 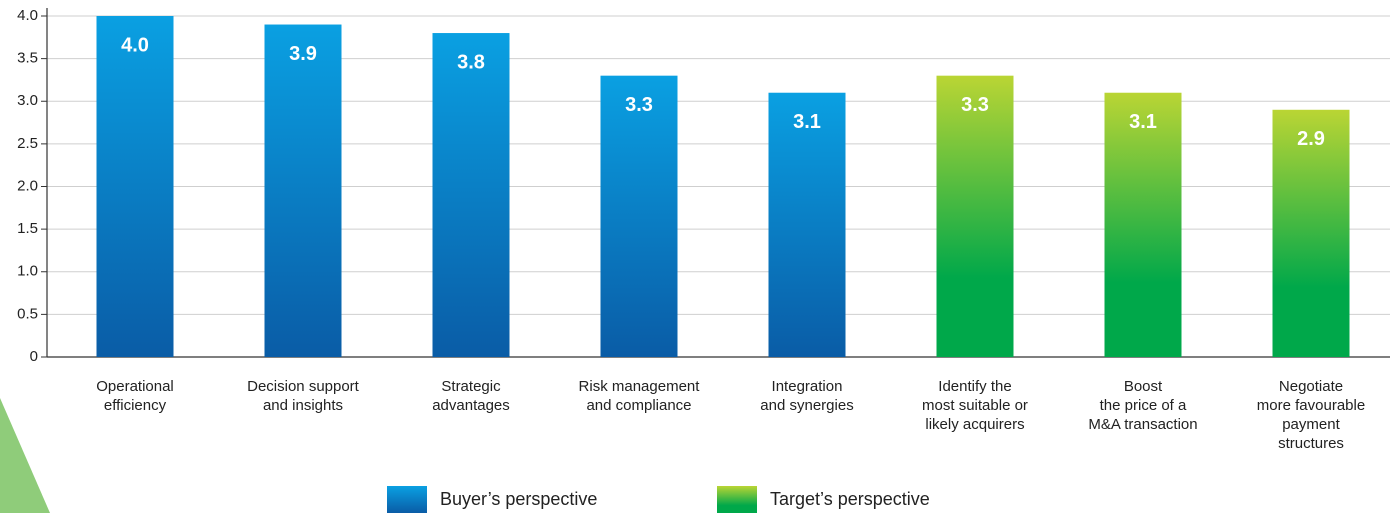 What do you see at coordinates (27, 58) in the screenshot?
I see `y-tick-label: 3.5` at bounding box center [27, 58].